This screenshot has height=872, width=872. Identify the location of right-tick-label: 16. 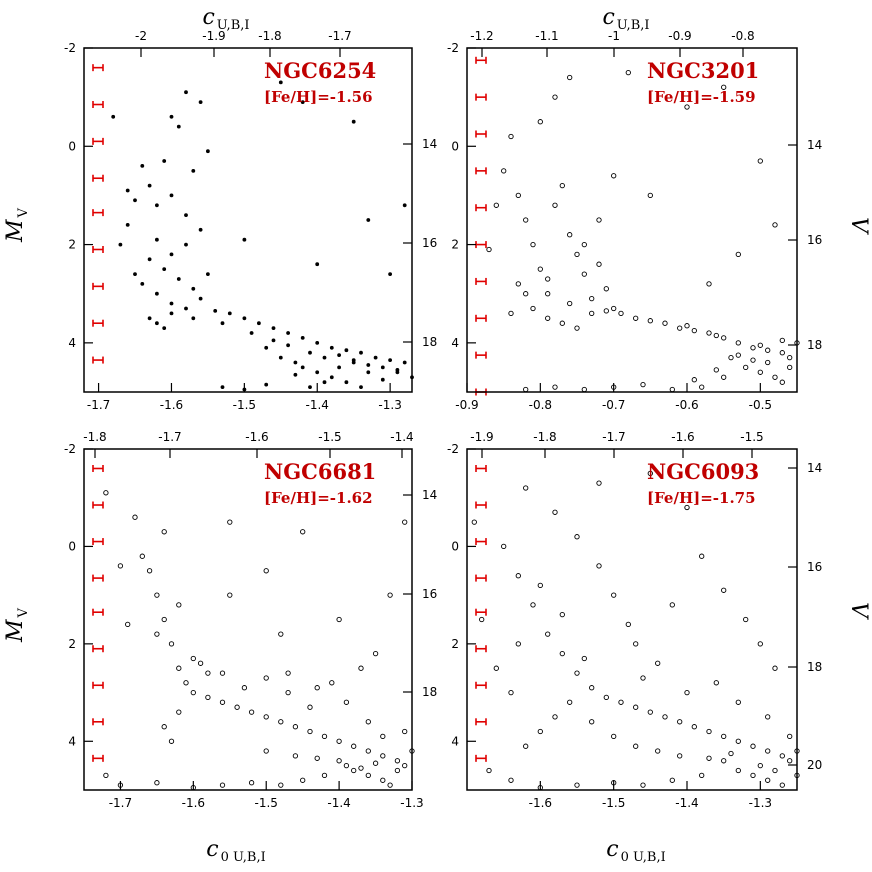
(429, 594).